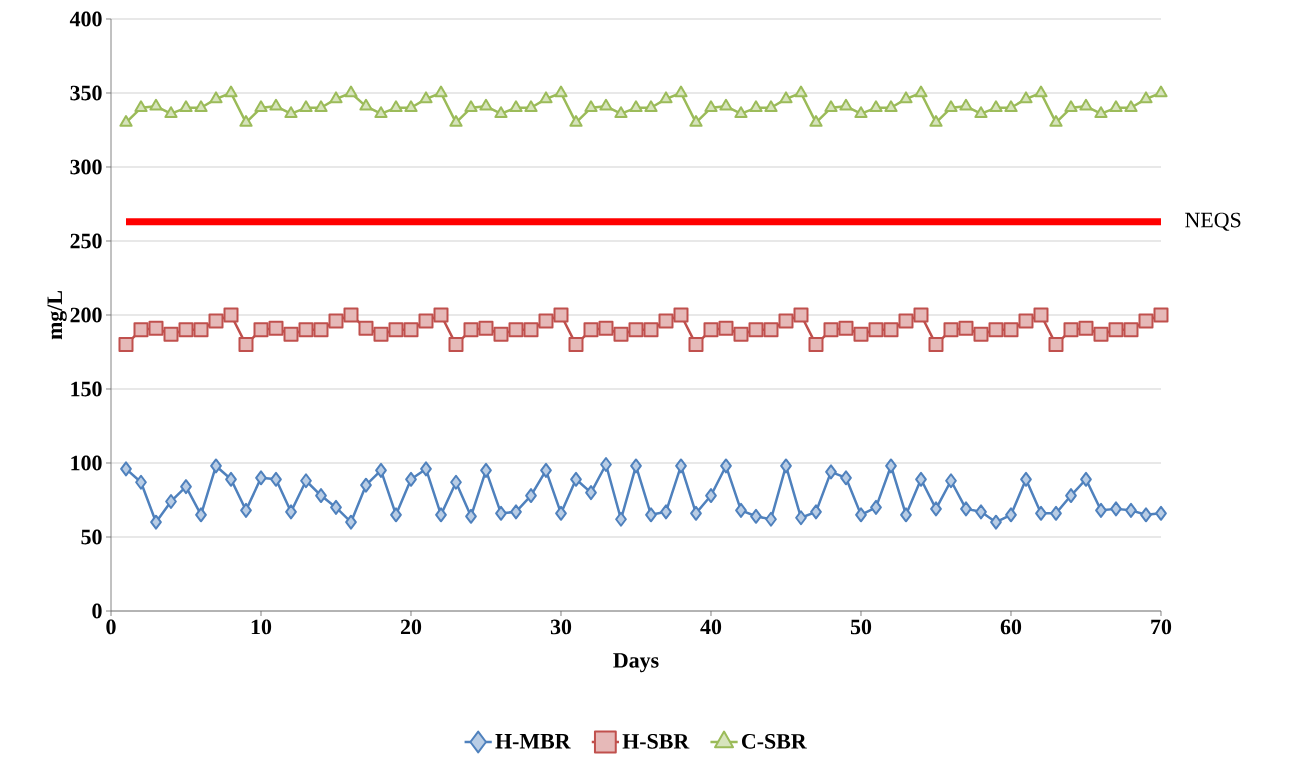 This screenshot has width=1295, height=775. What do you see at coordinates (774, 741) in the screenshot?
I see `legend-label: C-SBR` at bounding box center [774, 741].